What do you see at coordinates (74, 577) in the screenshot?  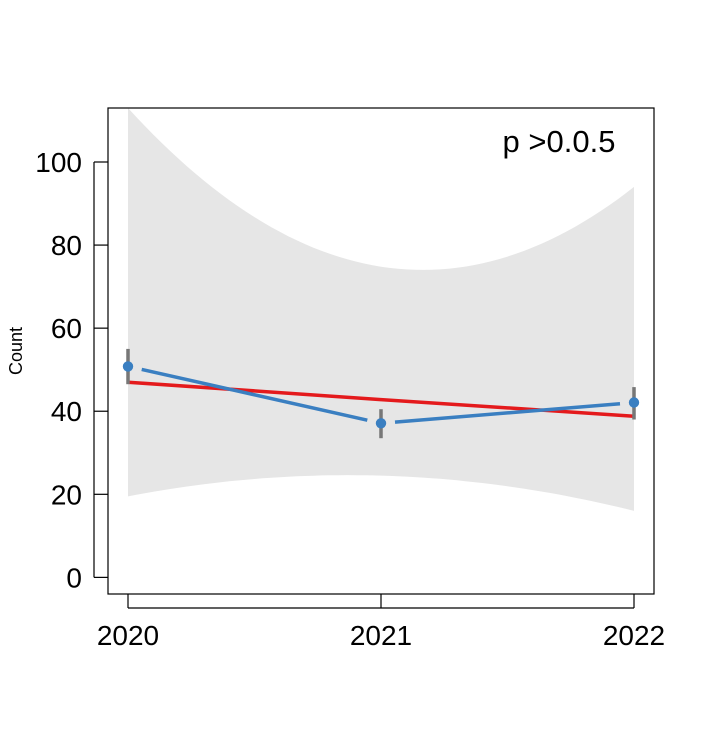 I see `y-tick-label: 0` at bounding box center [74, 577].